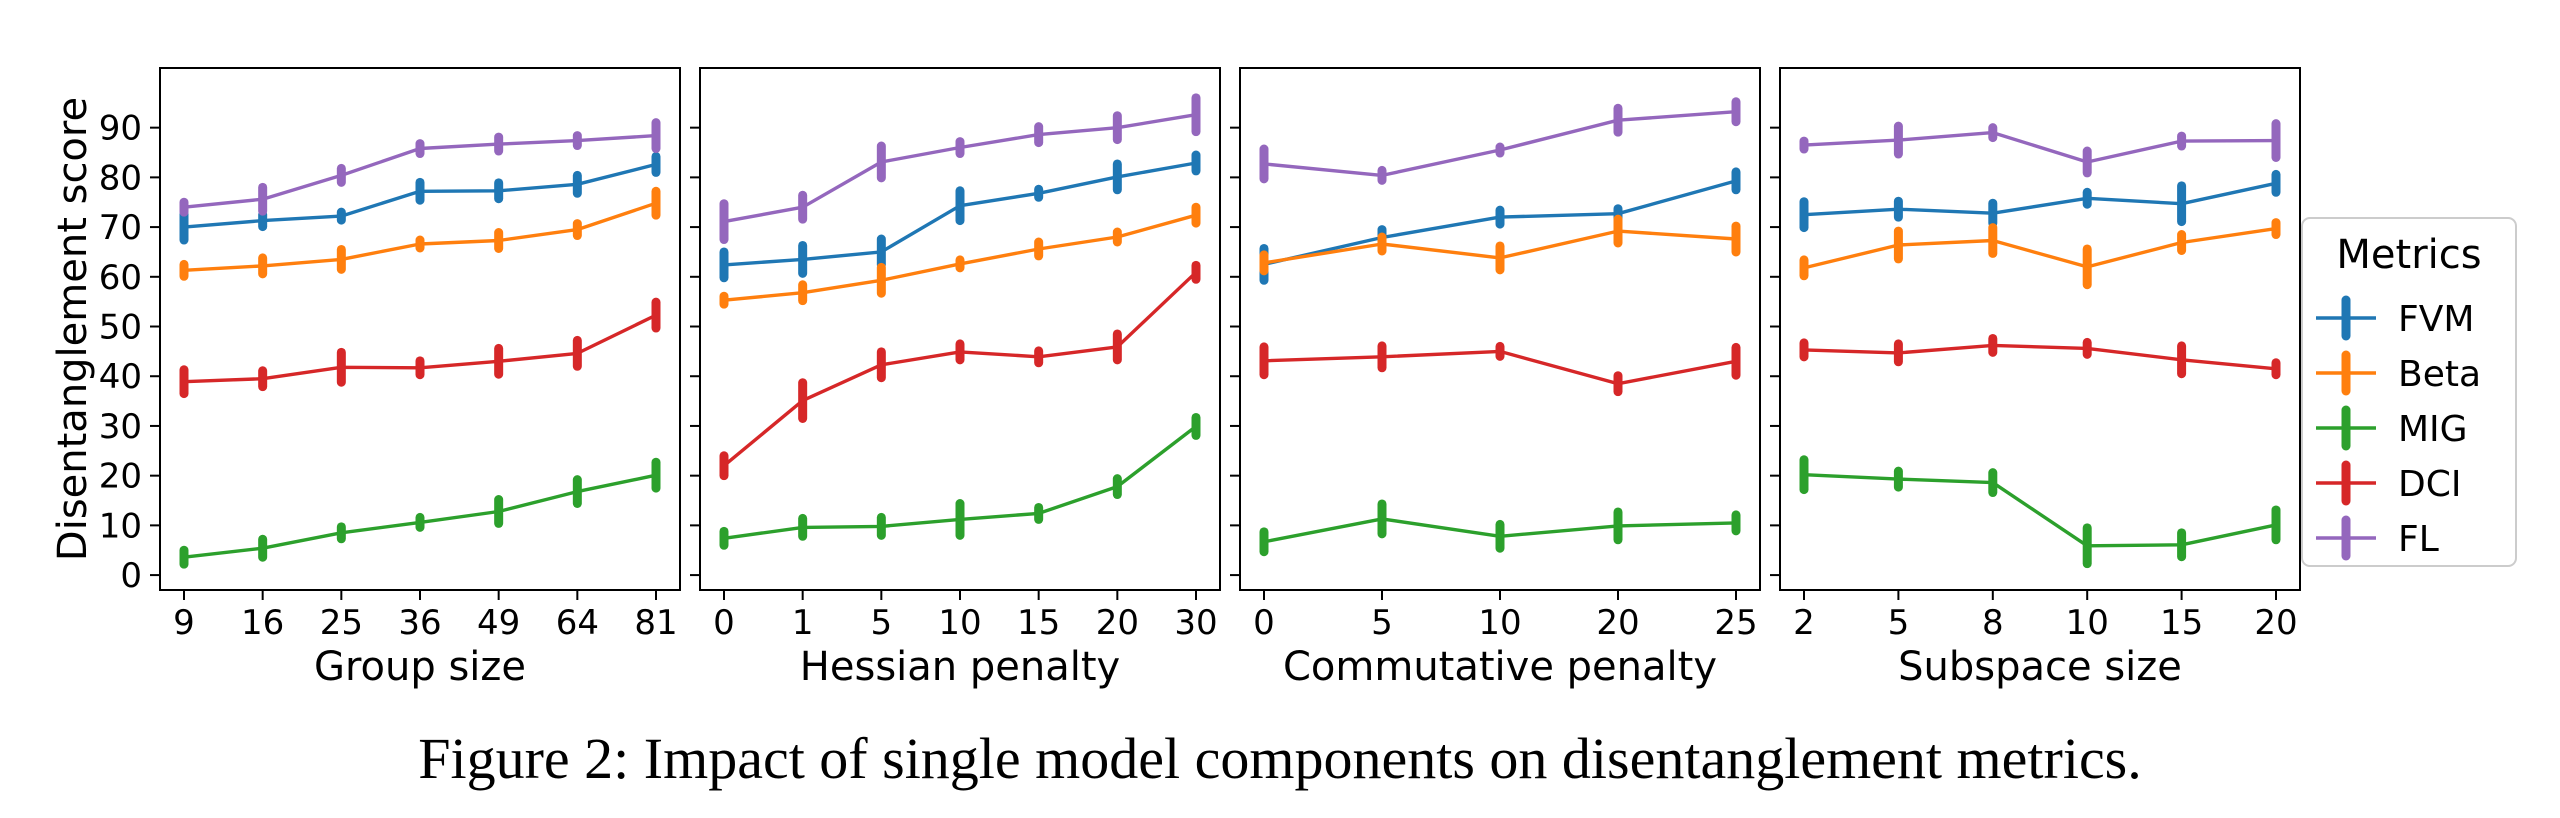 This screenshot has height=818, width=2560. What do you see at coordinates (120, 427) in the screenshot?
I see `y-tick-label: 30` at bounding box center [120, 427].